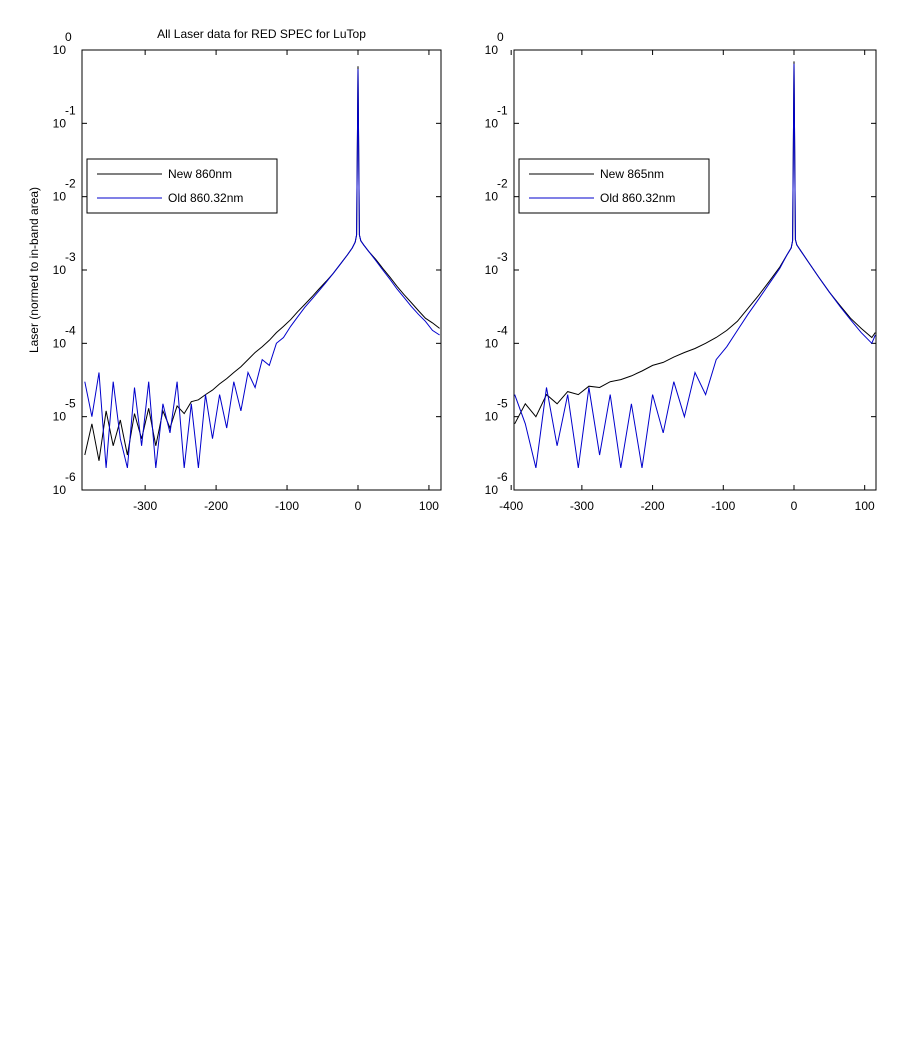 This screenshot has width=900, height=1050. Describe the element at coordinates (511, 506) in the screenshot. I see `x-tick-label: -400` at that location.